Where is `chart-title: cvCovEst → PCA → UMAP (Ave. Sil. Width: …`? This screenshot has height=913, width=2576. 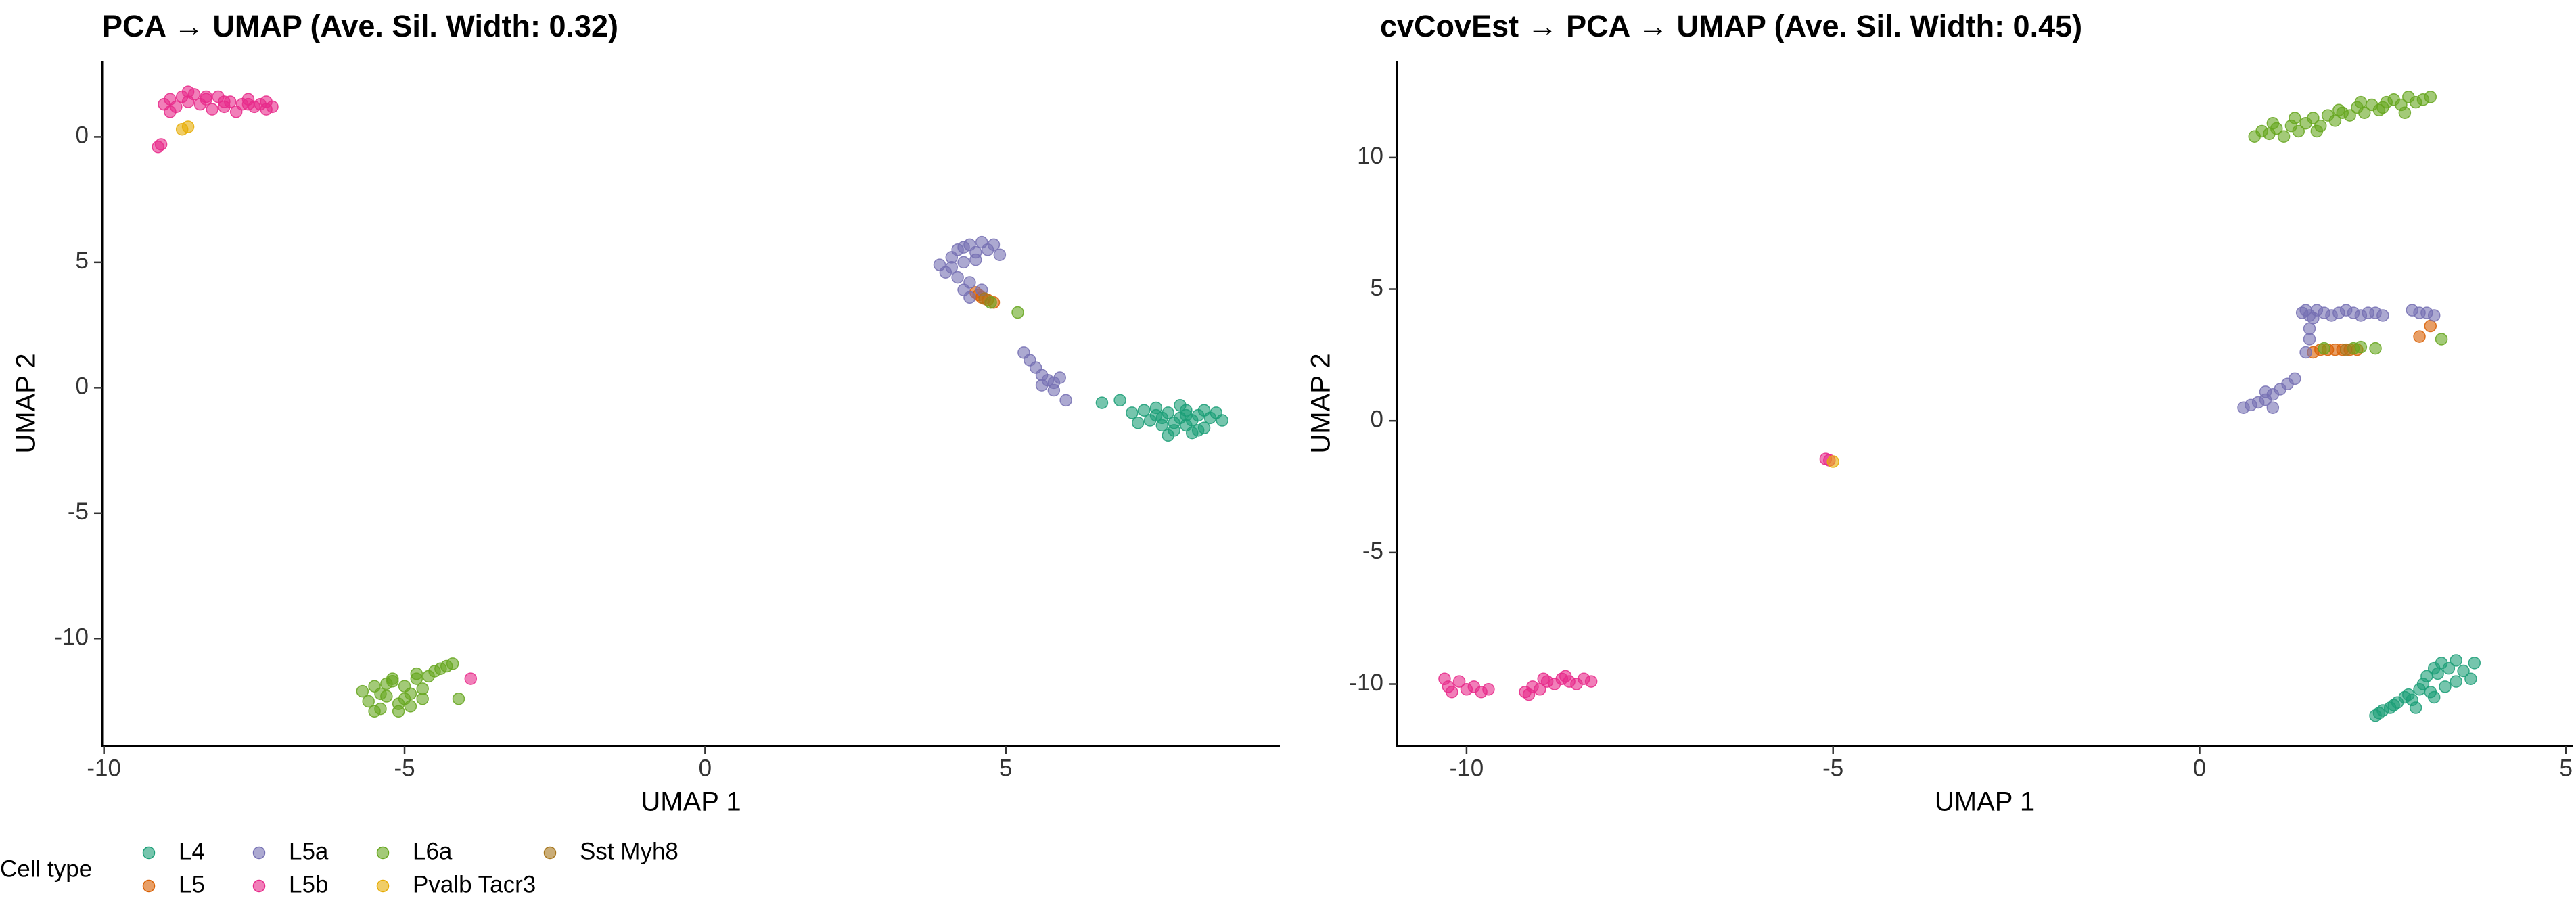 chart-title: cvCovEst → PCA → UMAP (Ave. Sil. Width: … is located at coordinates (1731, 26).